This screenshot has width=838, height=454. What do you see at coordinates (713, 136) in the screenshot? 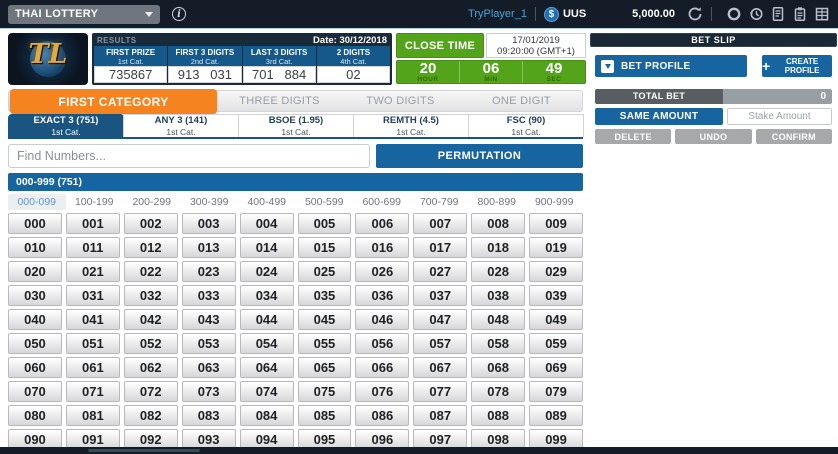
I see `undo-button: UNDO` at bounding box center [713, 136].